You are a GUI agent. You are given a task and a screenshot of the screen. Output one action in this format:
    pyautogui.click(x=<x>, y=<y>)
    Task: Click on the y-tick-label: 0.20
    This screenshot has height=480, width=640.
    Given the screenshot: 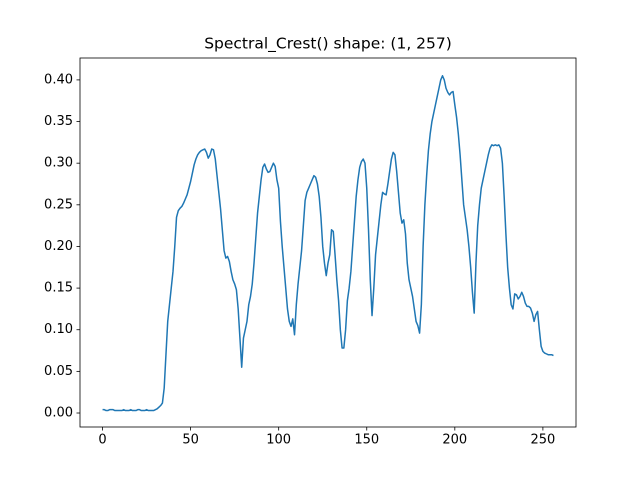 What is the action you would take?
    pyautogui.click(x=58, y=246)
    